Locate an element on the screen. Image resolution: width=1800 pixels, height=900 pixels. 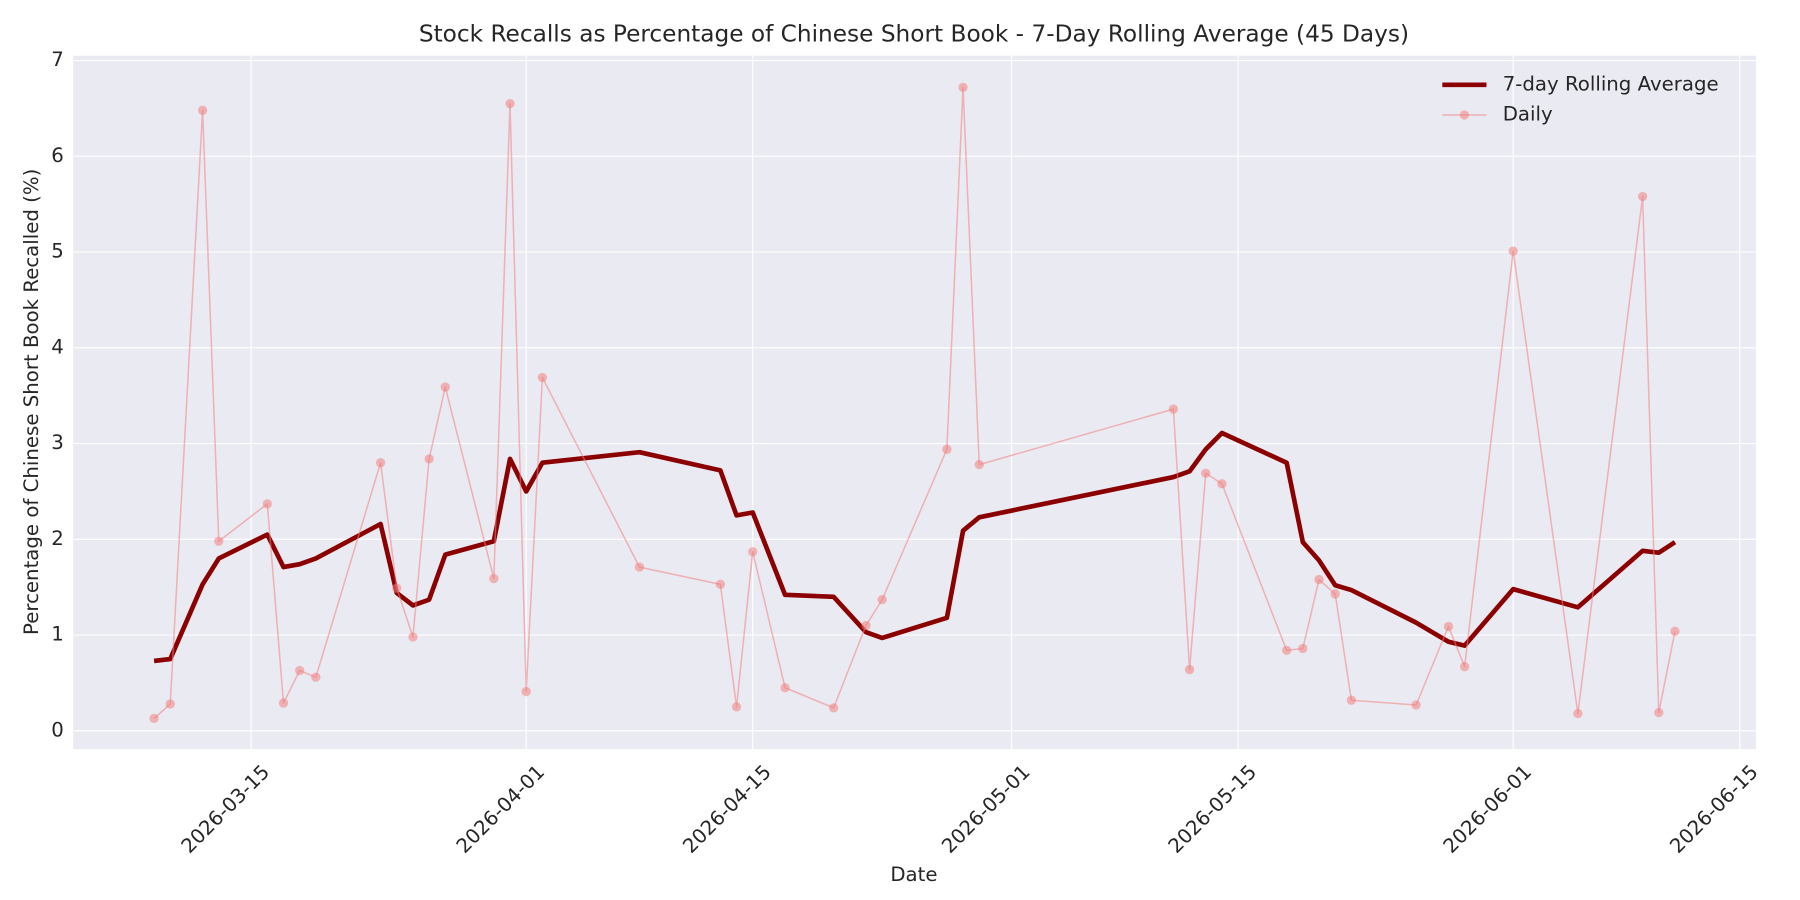
y-tick-label: 6 is located at coordinates (57, 155).